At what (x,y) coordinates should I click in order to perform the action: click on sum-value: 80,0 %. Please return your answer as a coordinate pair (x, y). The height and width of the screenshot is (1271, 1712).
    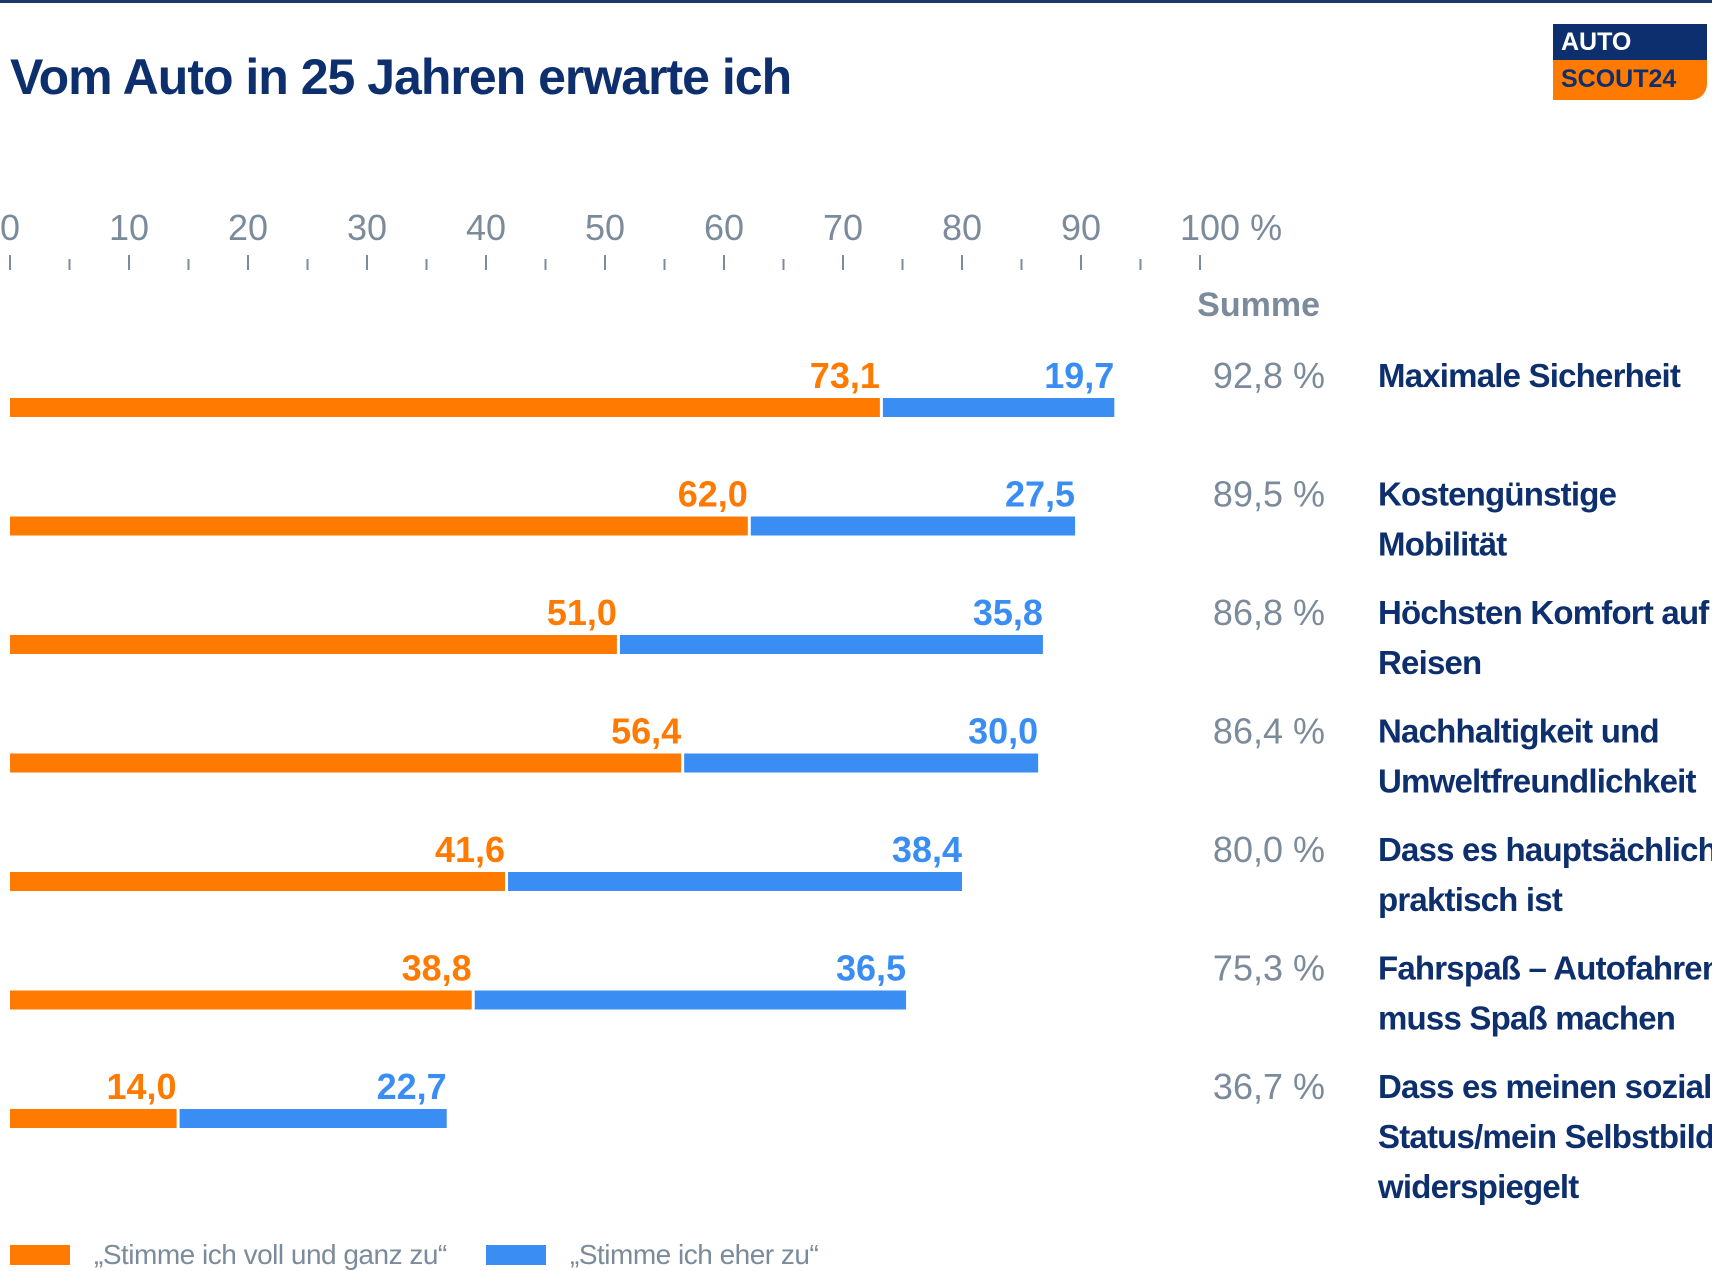
    Looking at the image, I should click on (1269, 849).